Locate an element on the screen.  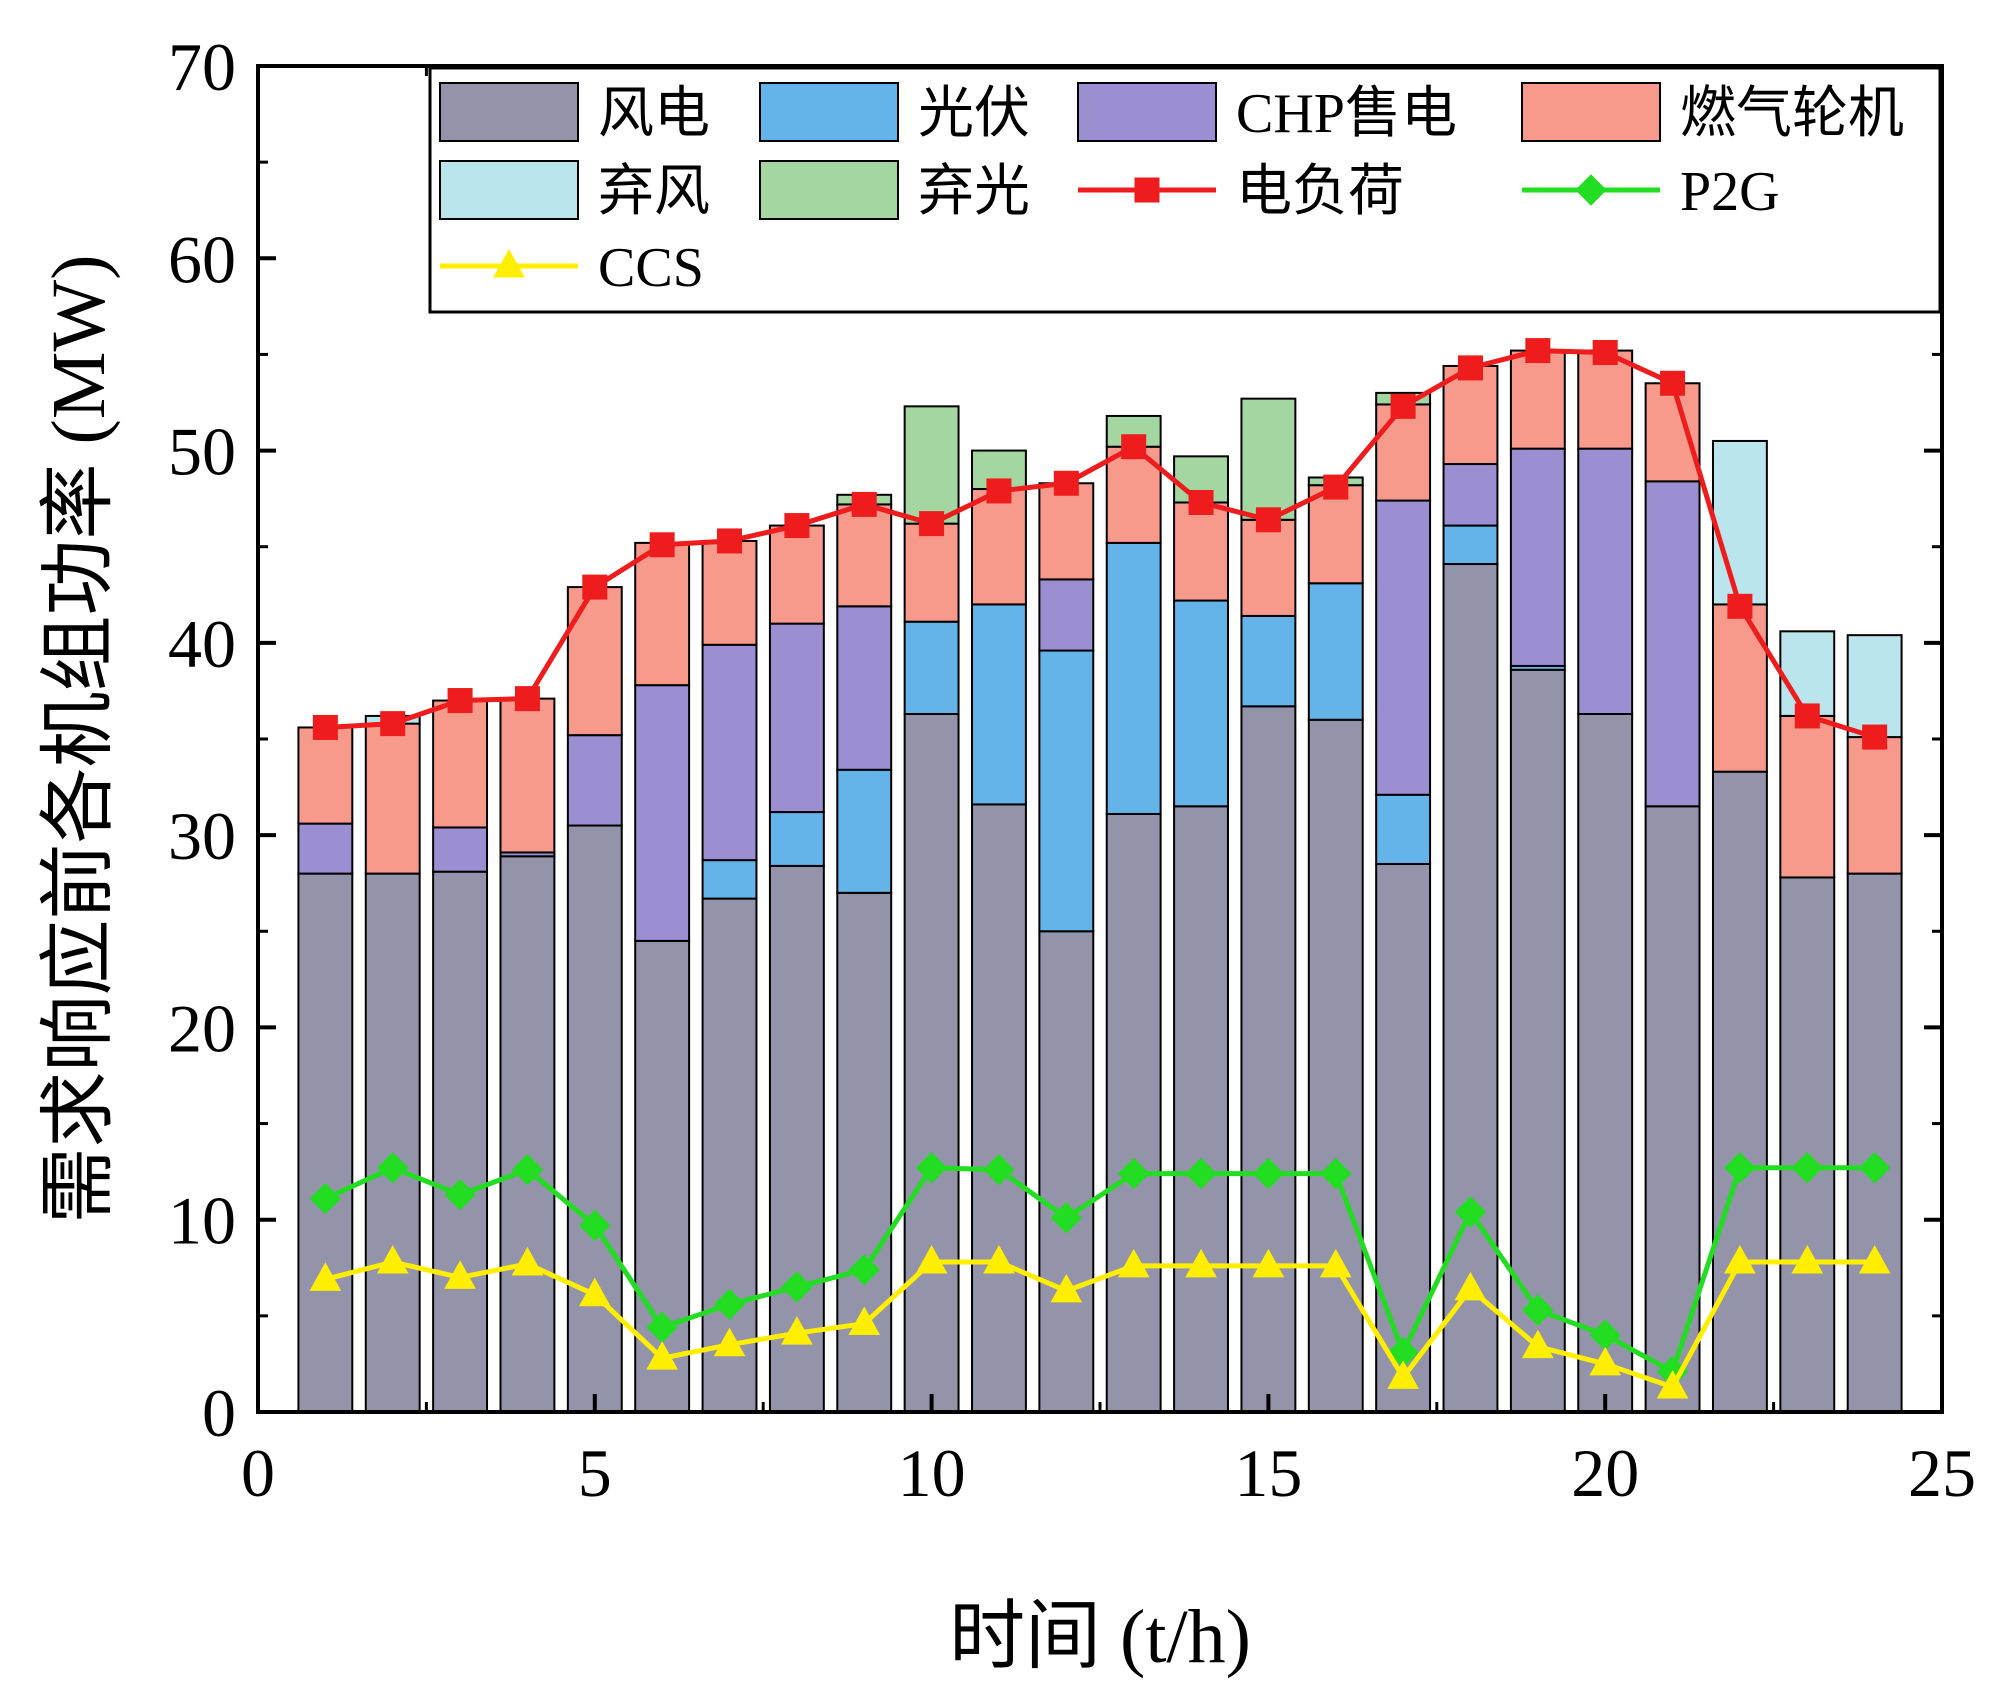
legend-item-wind: 风电 is located at coordinates (574, 113).